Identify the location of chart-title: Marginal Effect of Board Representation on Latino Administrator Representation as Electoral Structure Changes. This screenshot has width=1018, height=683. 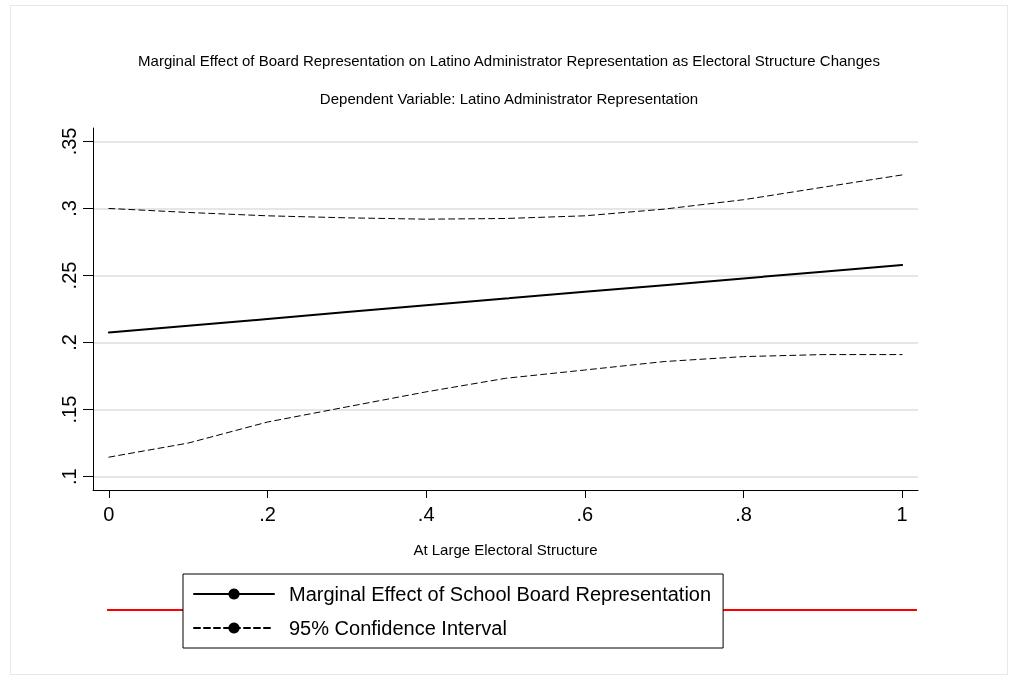
(509, 60).